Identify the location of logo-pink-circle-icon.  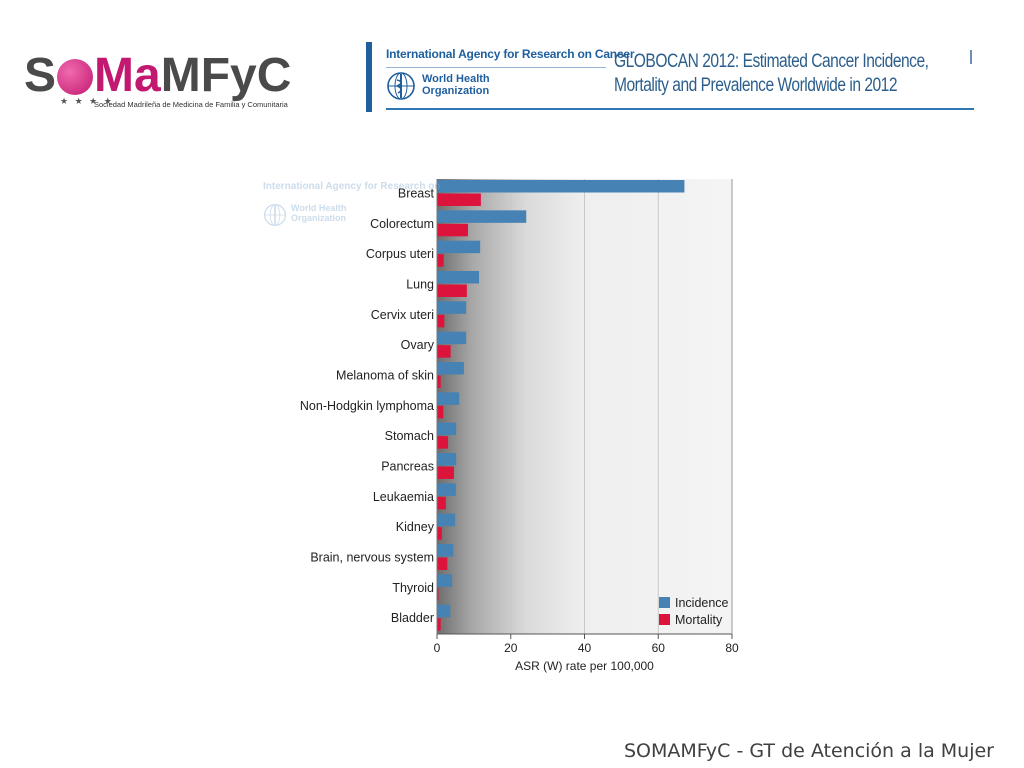
(75, 77).